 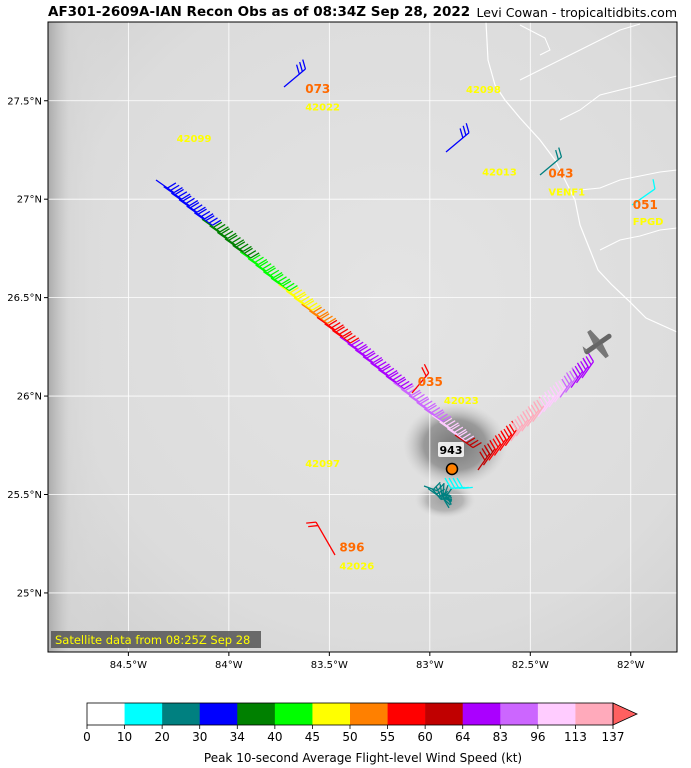 I want to click on bay-outline, so click(x=535, y=40).